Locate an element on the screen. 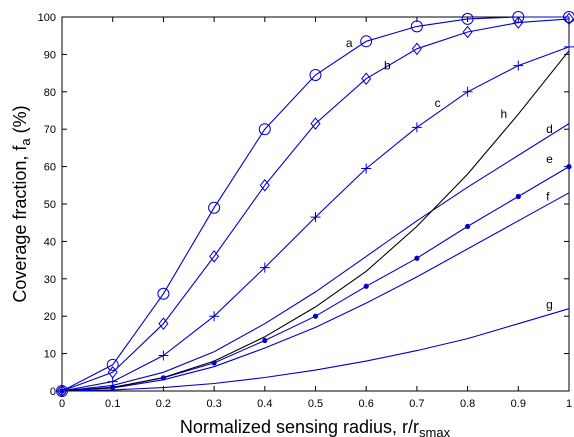 Image resolution: width=574 pixels, height=437 pixels. curve-label-b: b is located at coordinates (387, 65).